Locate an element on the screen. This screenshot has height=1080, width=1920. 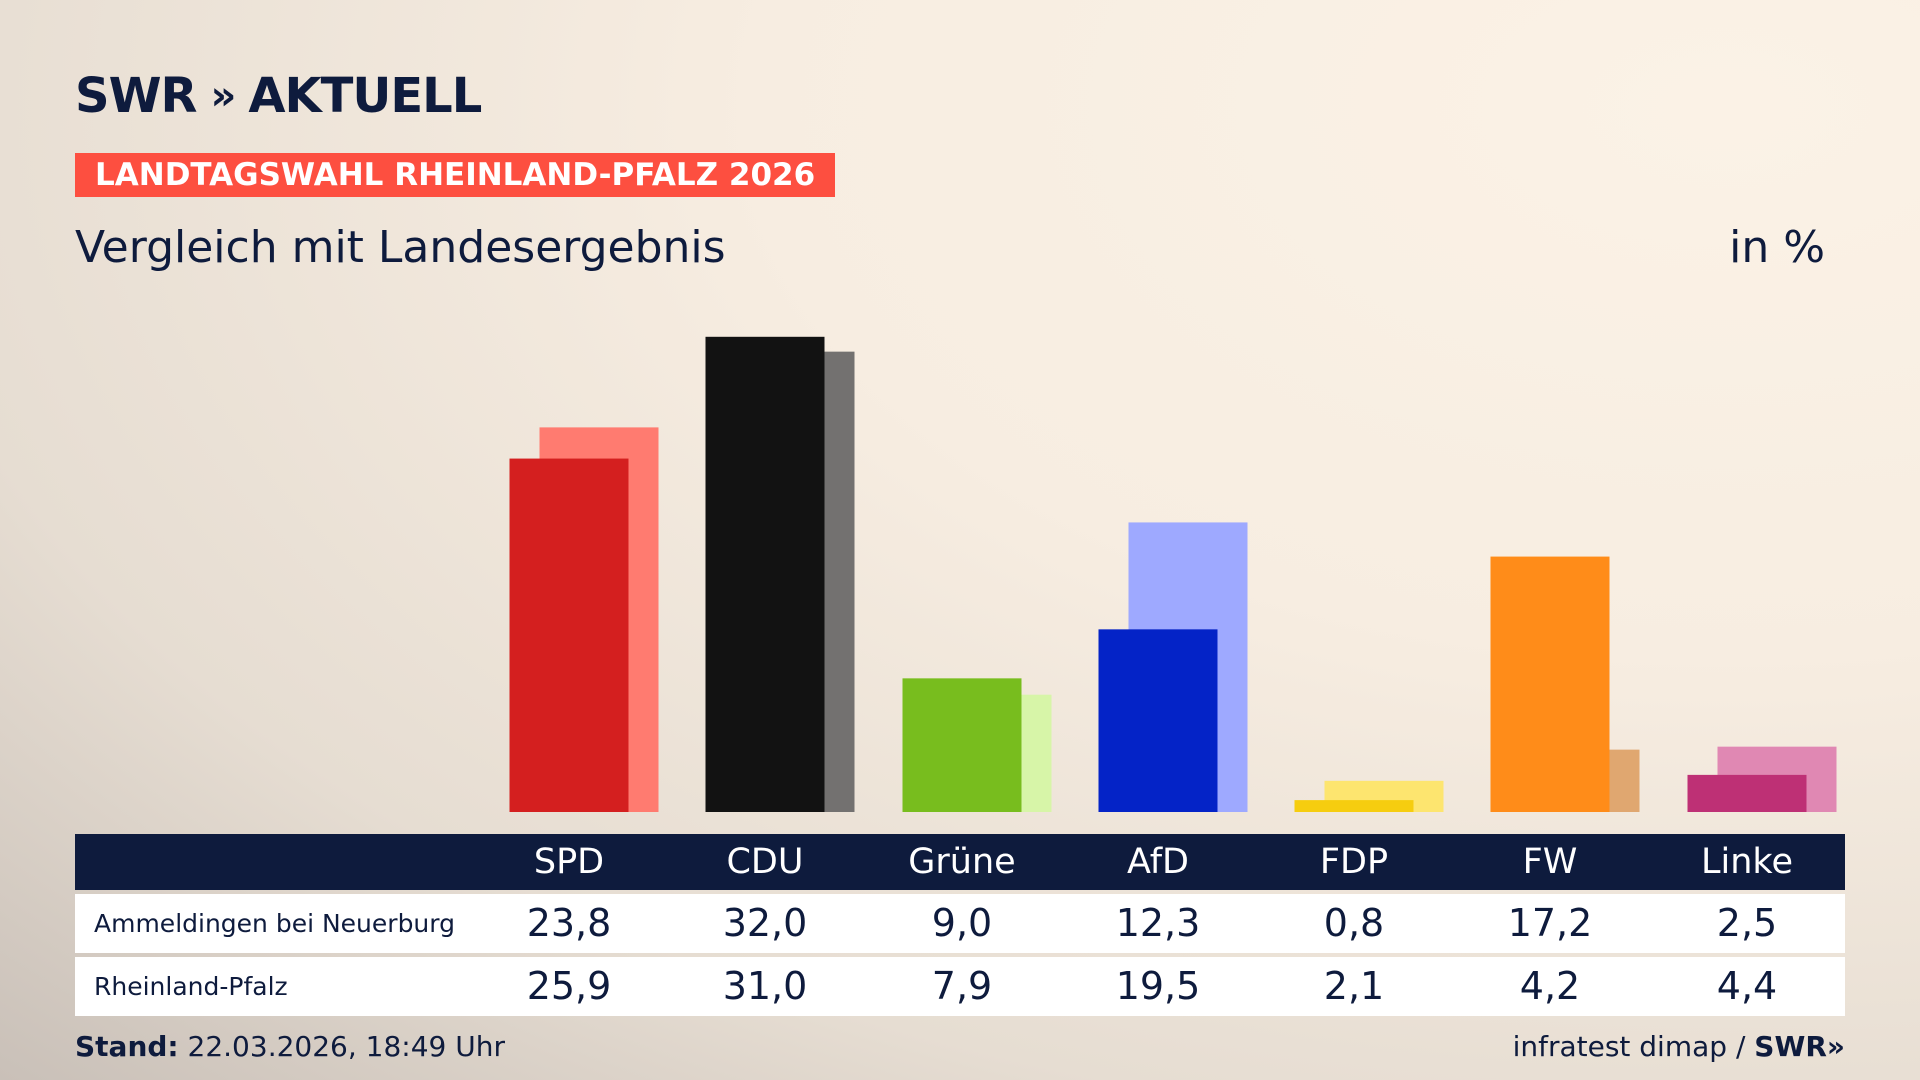
party-header-fdp: FDP is located at coordinates (1354, 862).